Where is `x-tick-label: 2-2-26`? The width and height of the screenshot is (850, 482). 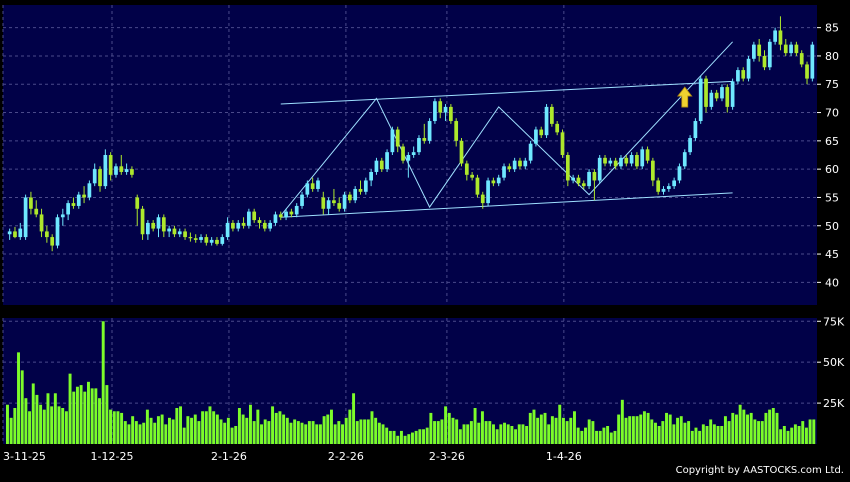 x-tick-label: 2-2-26 is located at coordinates (346, 456).